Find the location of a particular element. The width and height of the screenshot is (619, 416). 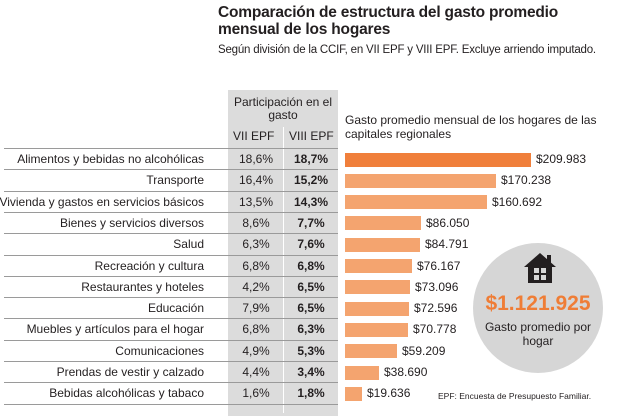

category-label: Comunicaciones is located at coordinates (159, 350).